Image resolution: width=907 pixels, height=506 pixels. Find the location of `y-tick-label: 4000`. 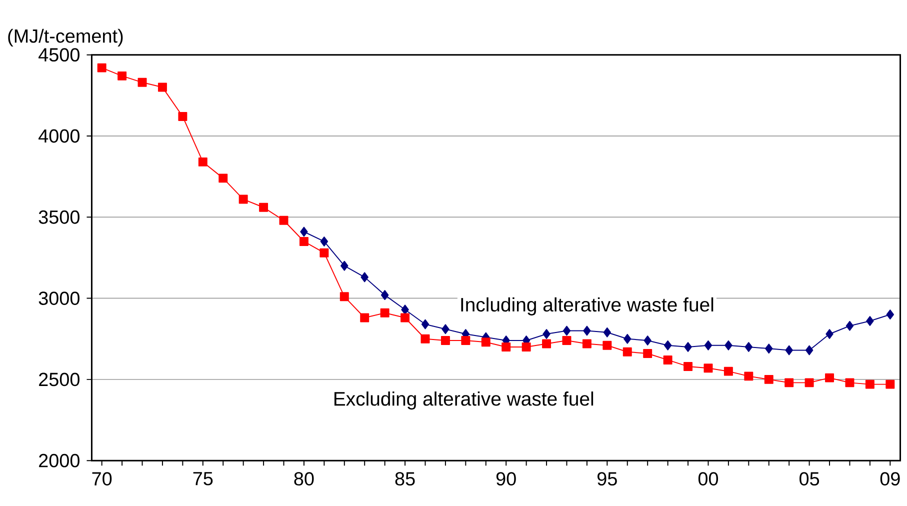

y-tick-label: 4000 is located at coordinates (59, 135).